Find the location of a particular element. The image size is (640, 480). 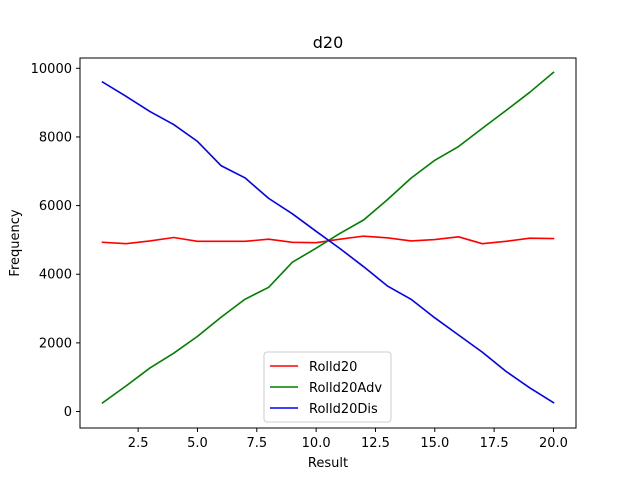

x-tick-label: 15.0 is located at coordinates (434, 443).